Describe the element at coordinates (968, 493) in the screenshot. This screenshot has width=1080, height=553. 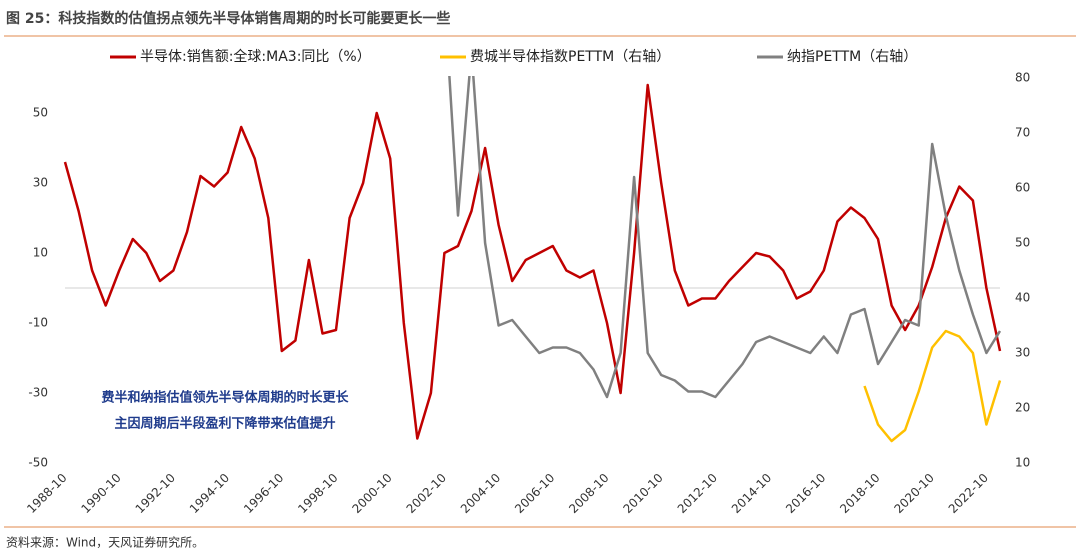
I see `x-tick-label: 2022-10` at that location.